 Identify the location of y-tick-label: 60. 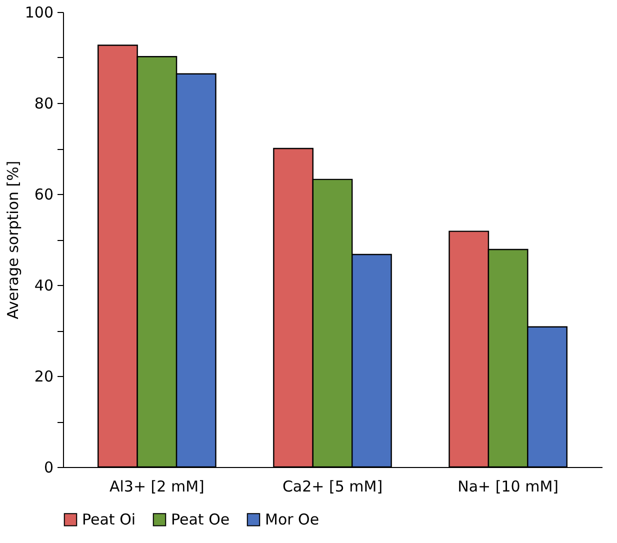
(44, 195).